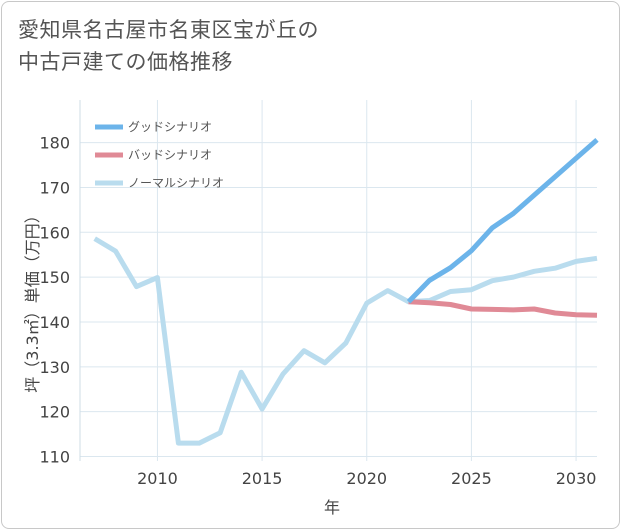 The height and width of the screenshot is (530, 621). I want to click on x-tick-label: 2015, so click(262, 478).